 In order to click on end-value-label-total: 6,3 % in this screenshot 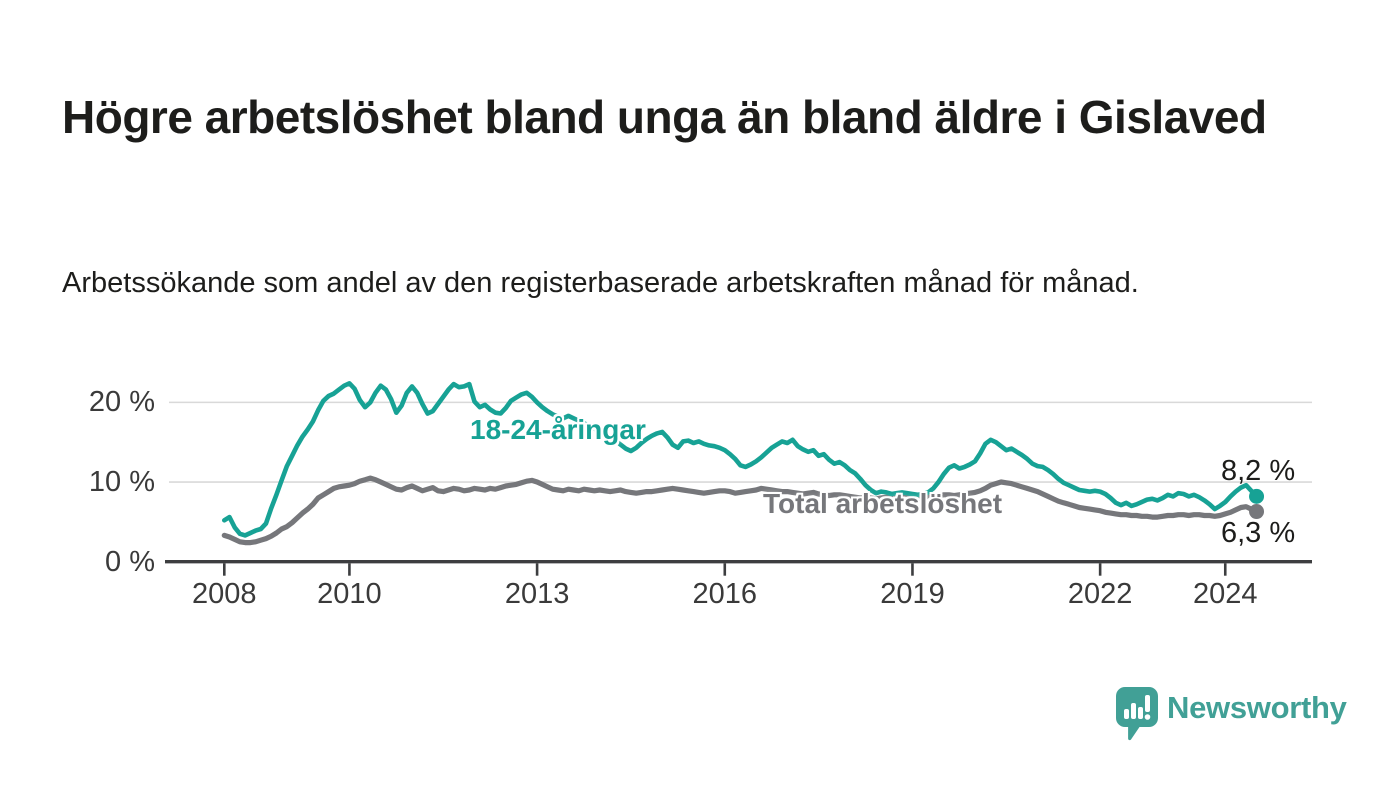, I will do `click(1258, 533)`.